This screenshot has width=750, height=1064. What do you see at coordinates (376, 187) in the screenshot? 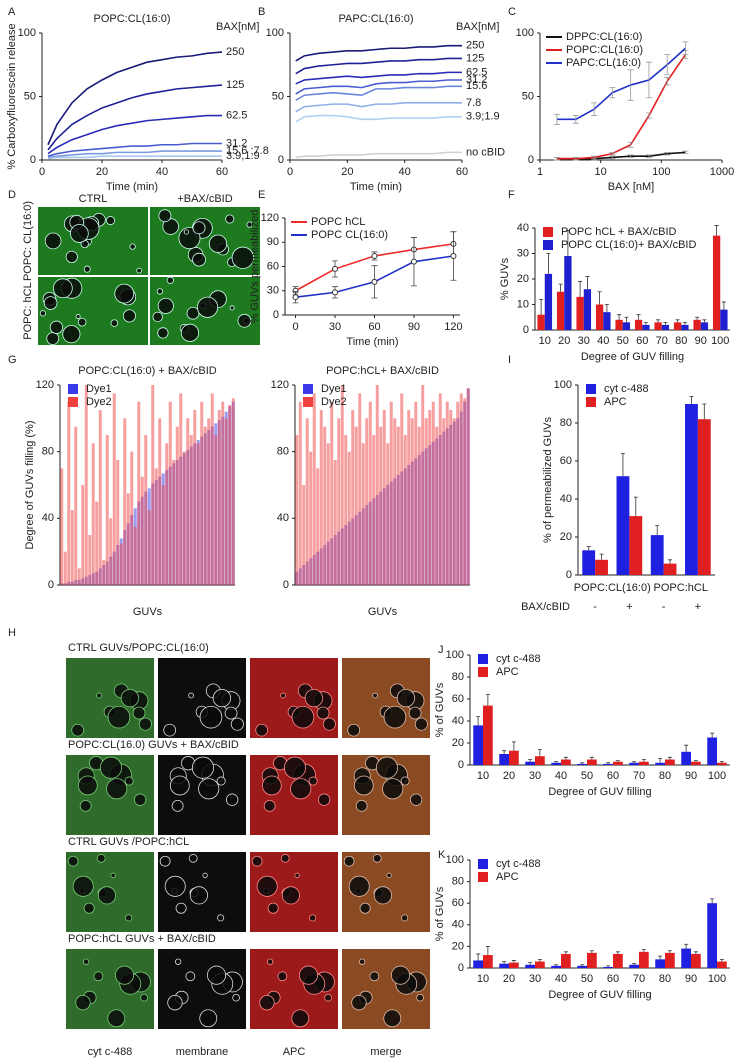
I see `x-axis-label: Time (min)` at bounding box center [376, 187].